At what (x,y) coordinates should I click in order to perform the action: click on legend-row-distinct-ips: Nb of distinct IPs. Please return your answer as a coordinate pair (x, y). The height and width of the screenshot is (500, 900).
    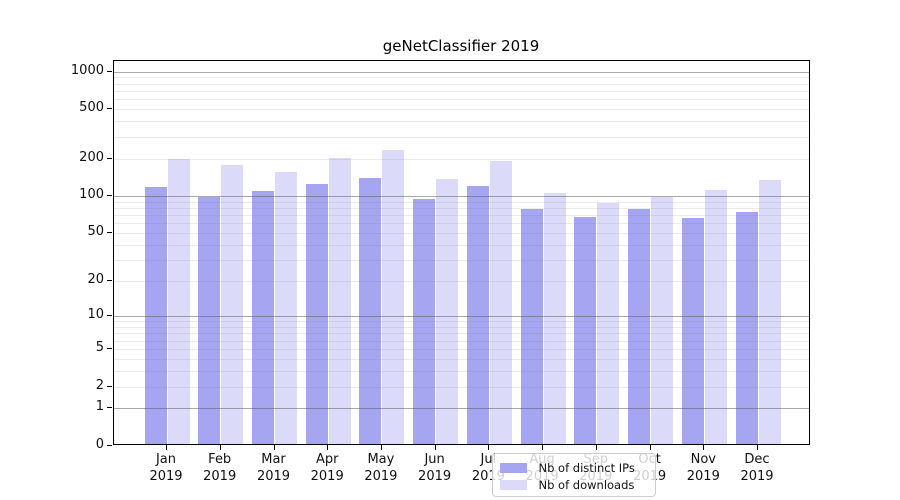
    Looking at the image, I should click on (577, 467).